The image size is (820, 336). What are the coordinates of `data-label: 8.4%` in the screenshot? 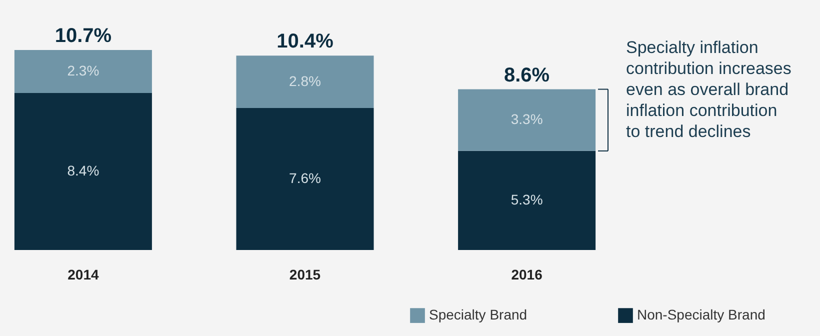 It's located at (83, 170).